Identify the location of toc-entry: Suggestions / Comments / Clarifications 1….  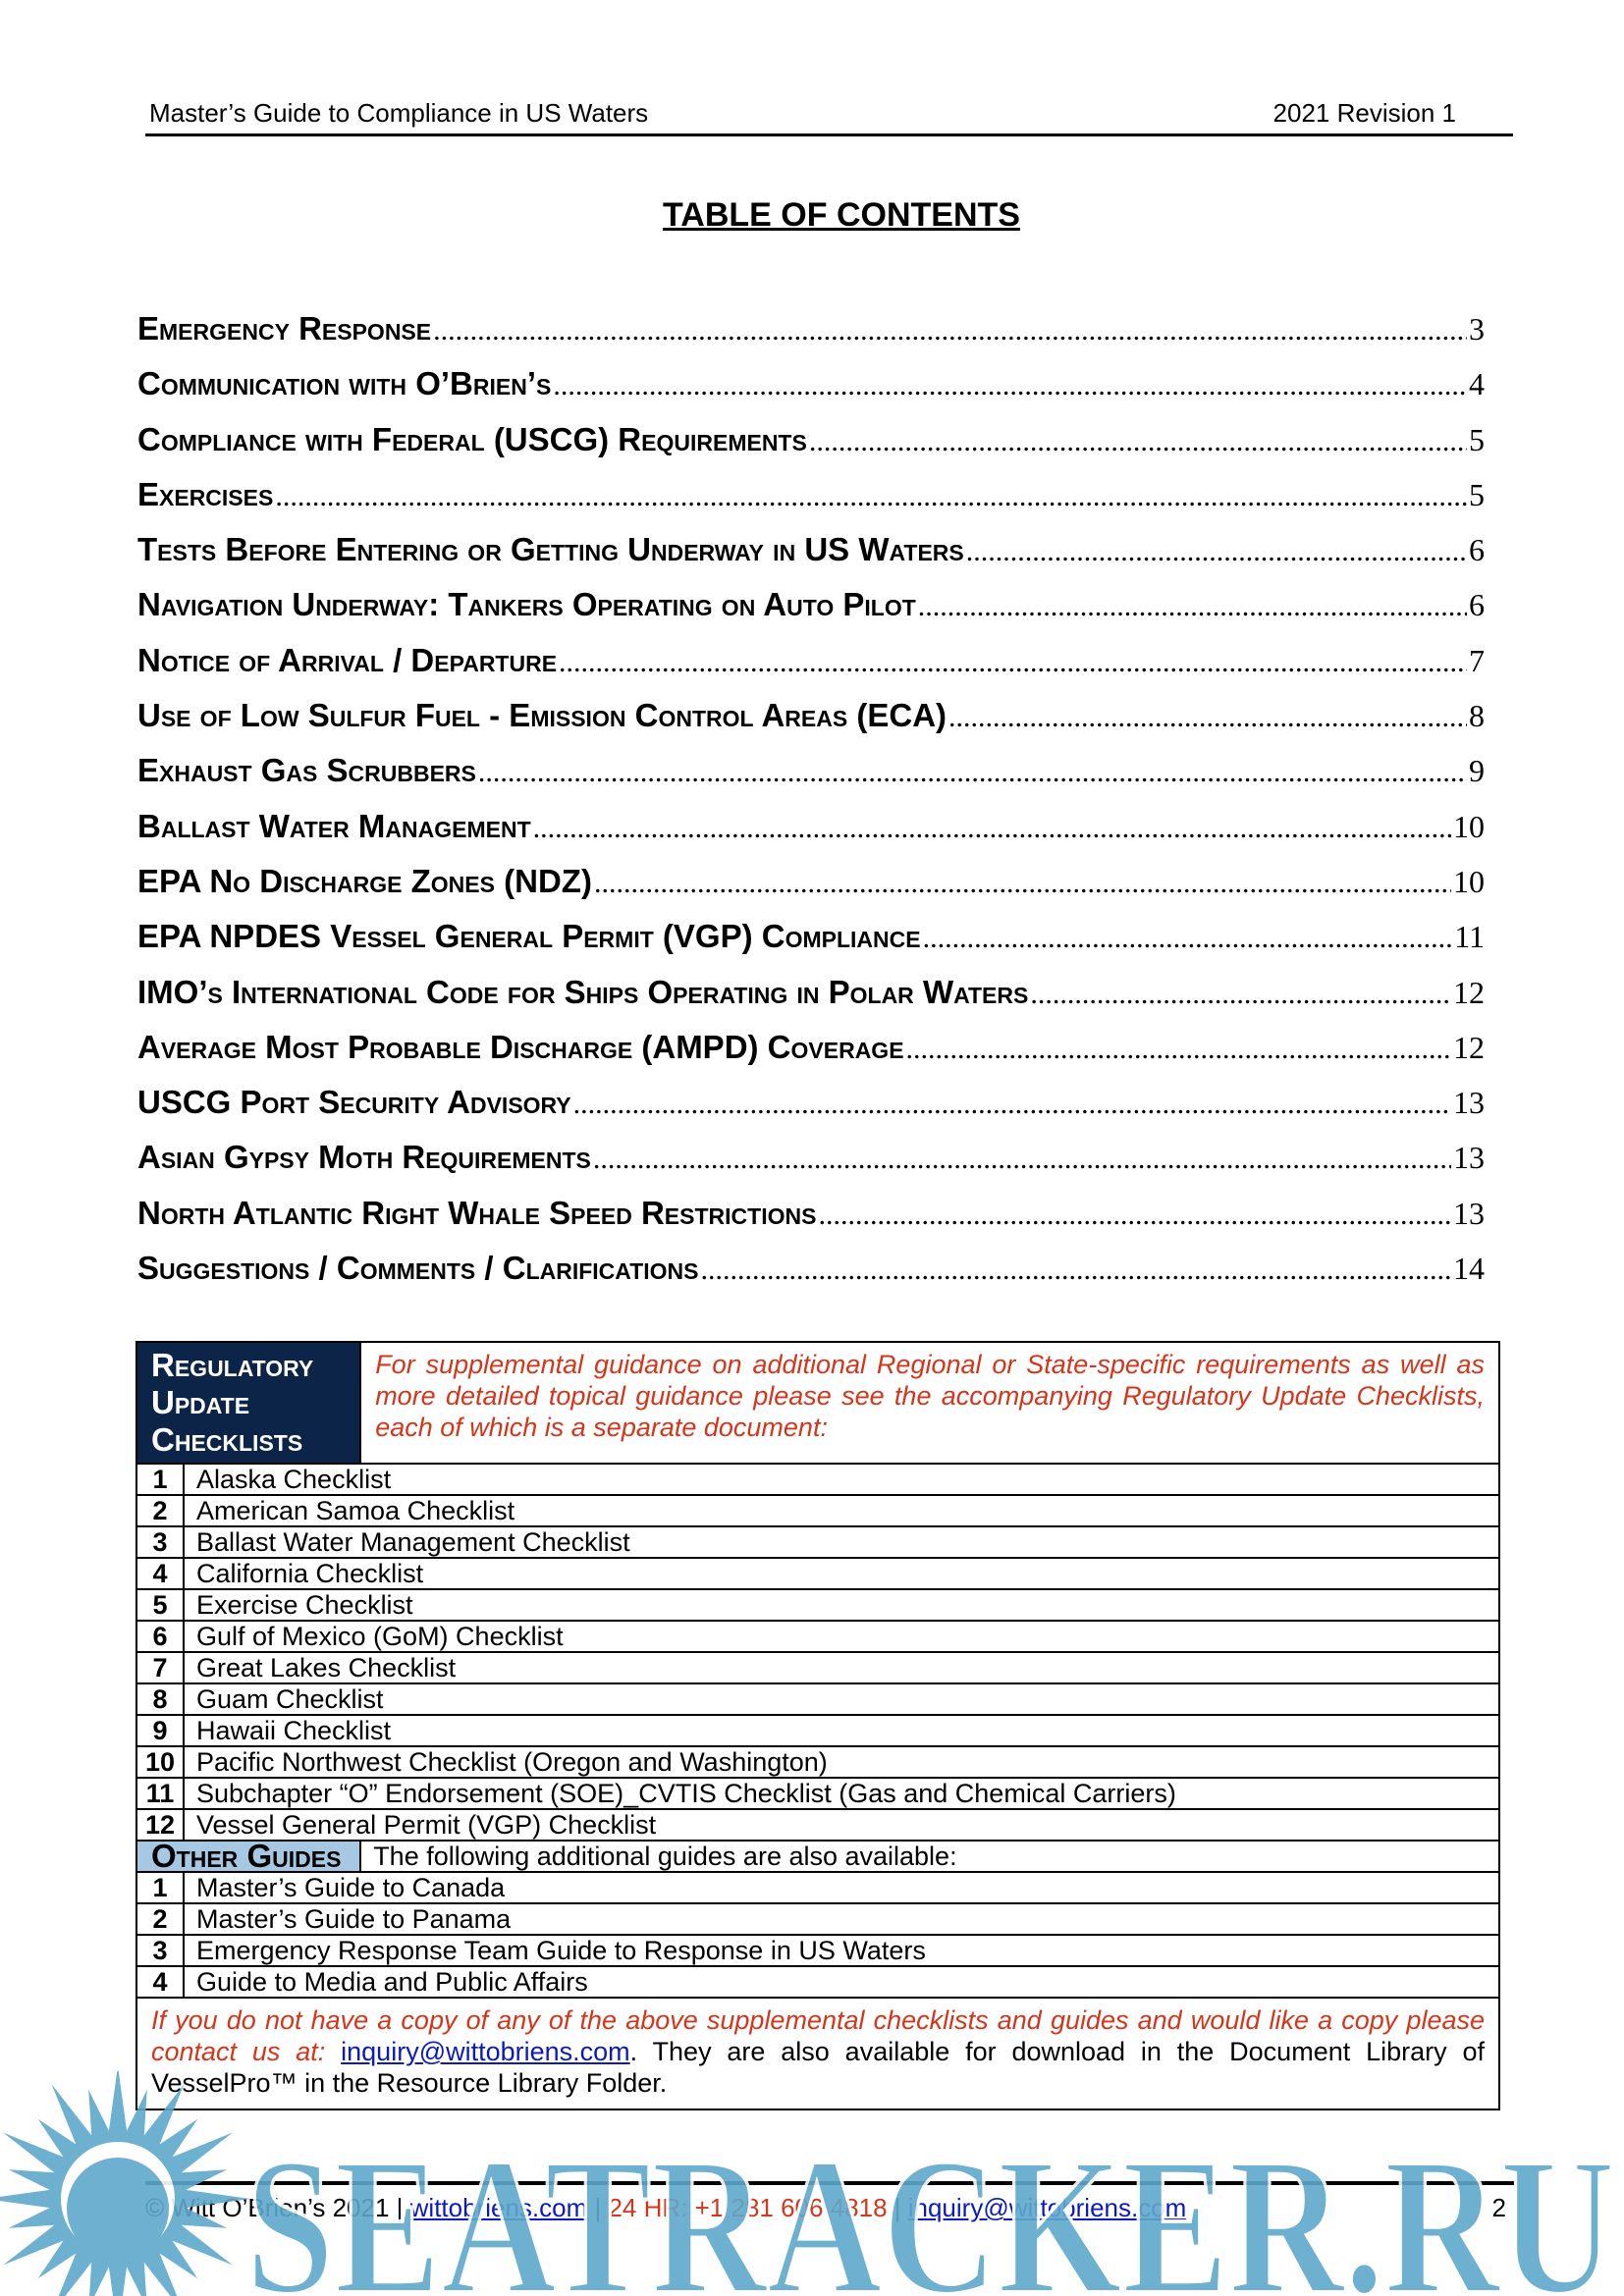
(811, 1277).